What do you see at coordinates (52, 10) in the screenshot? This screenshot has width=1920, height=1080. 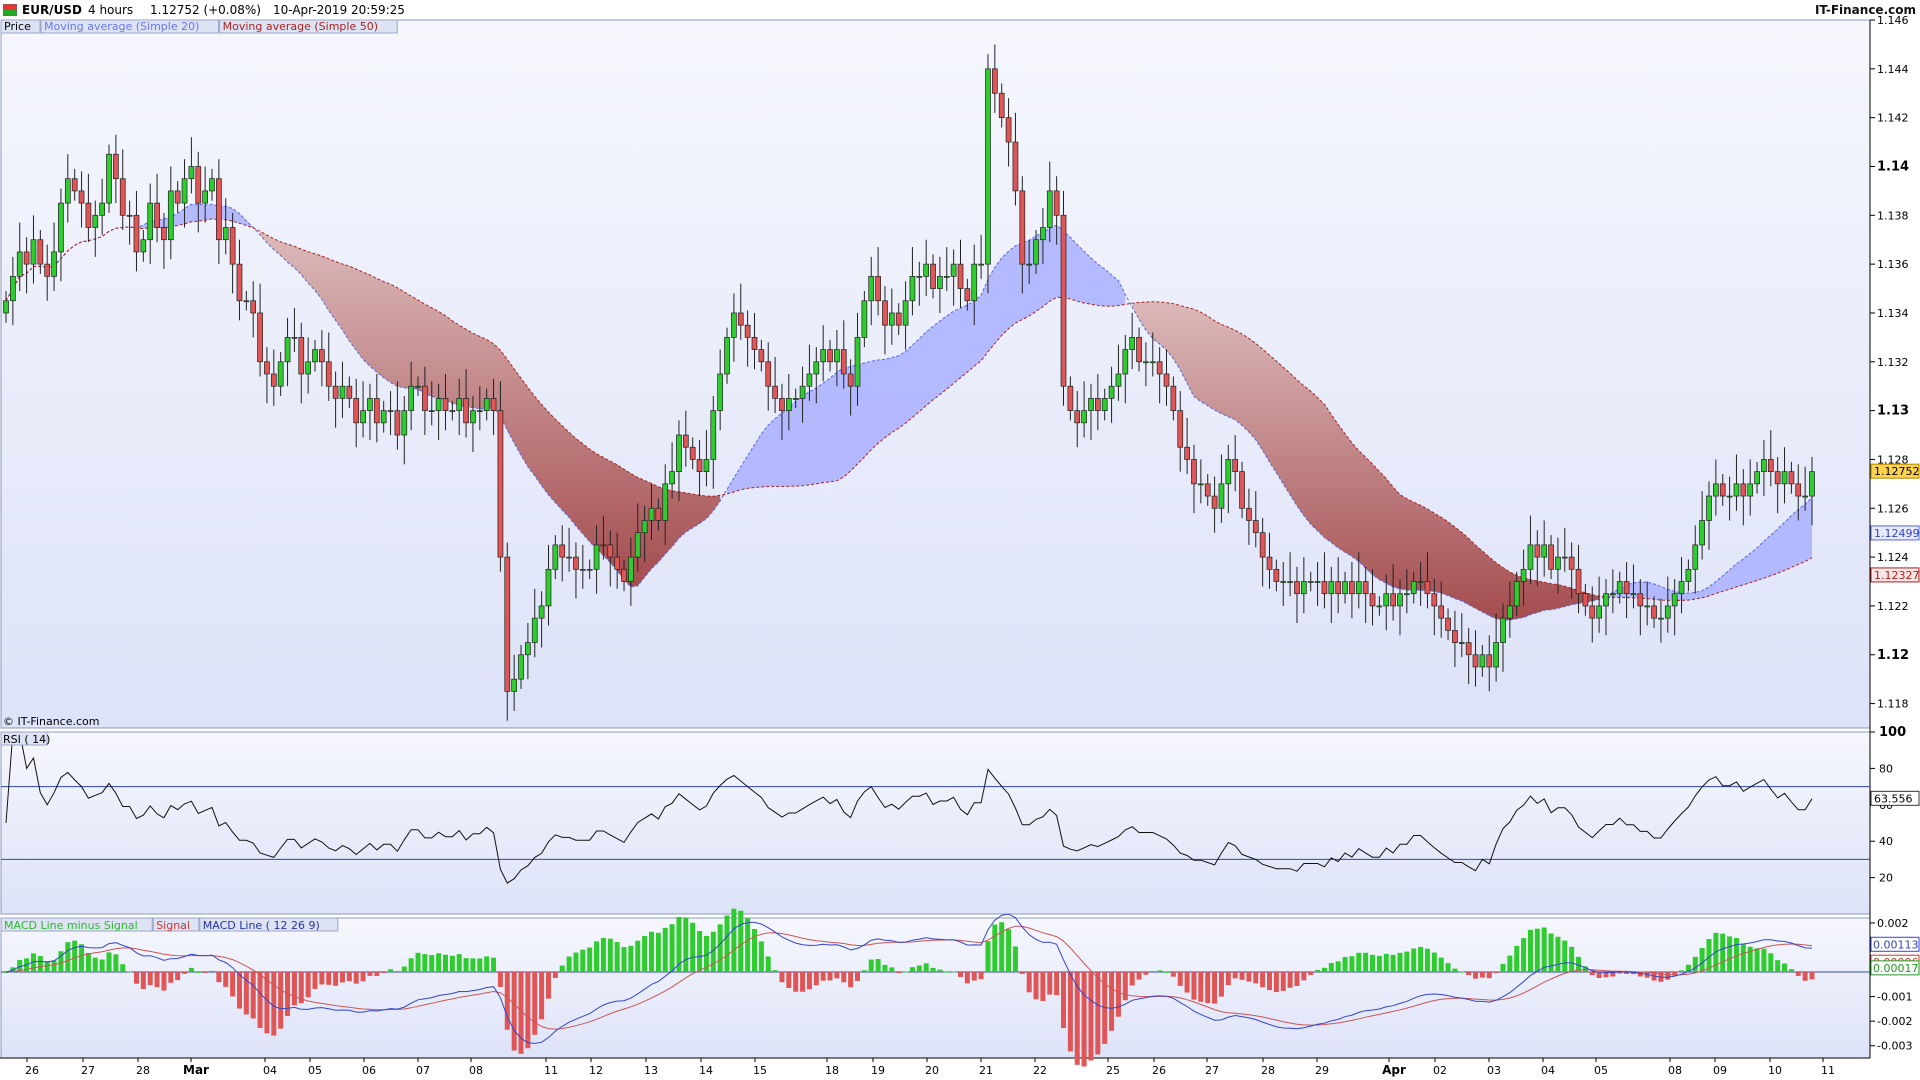 I see `symbol-label: EUR/USD` at bounding box center [52, 10].